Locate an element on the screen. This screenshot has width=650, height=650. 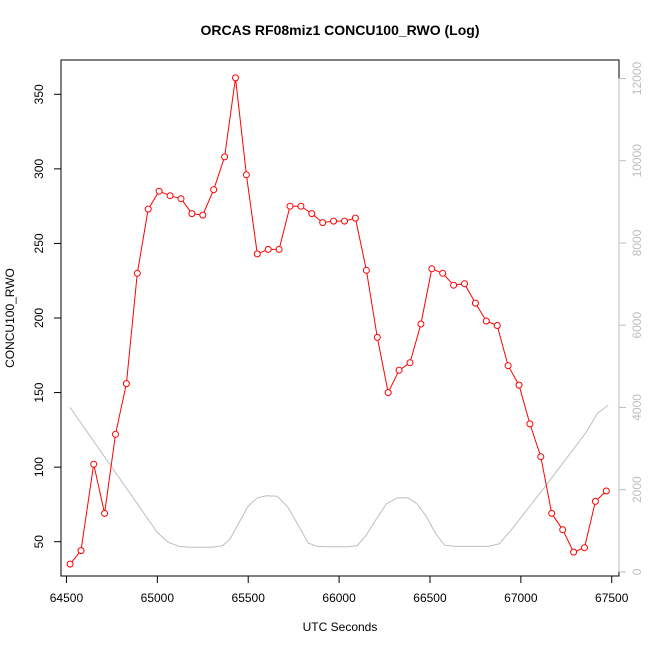
y-tick-label: 200 is located at coordinates (39, 318).